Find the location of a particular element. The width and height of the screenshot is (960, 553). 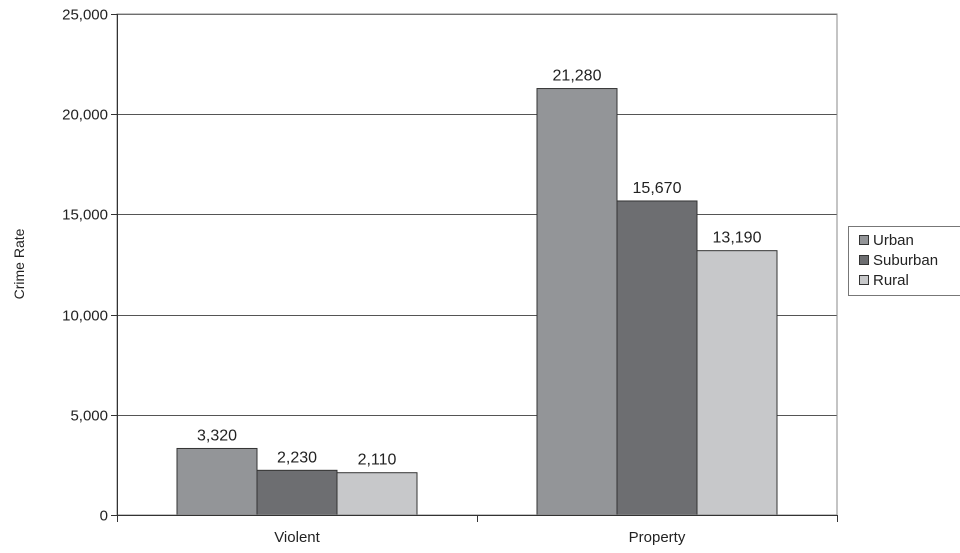

bar-suburban-property is located at coordinates (657, 358).